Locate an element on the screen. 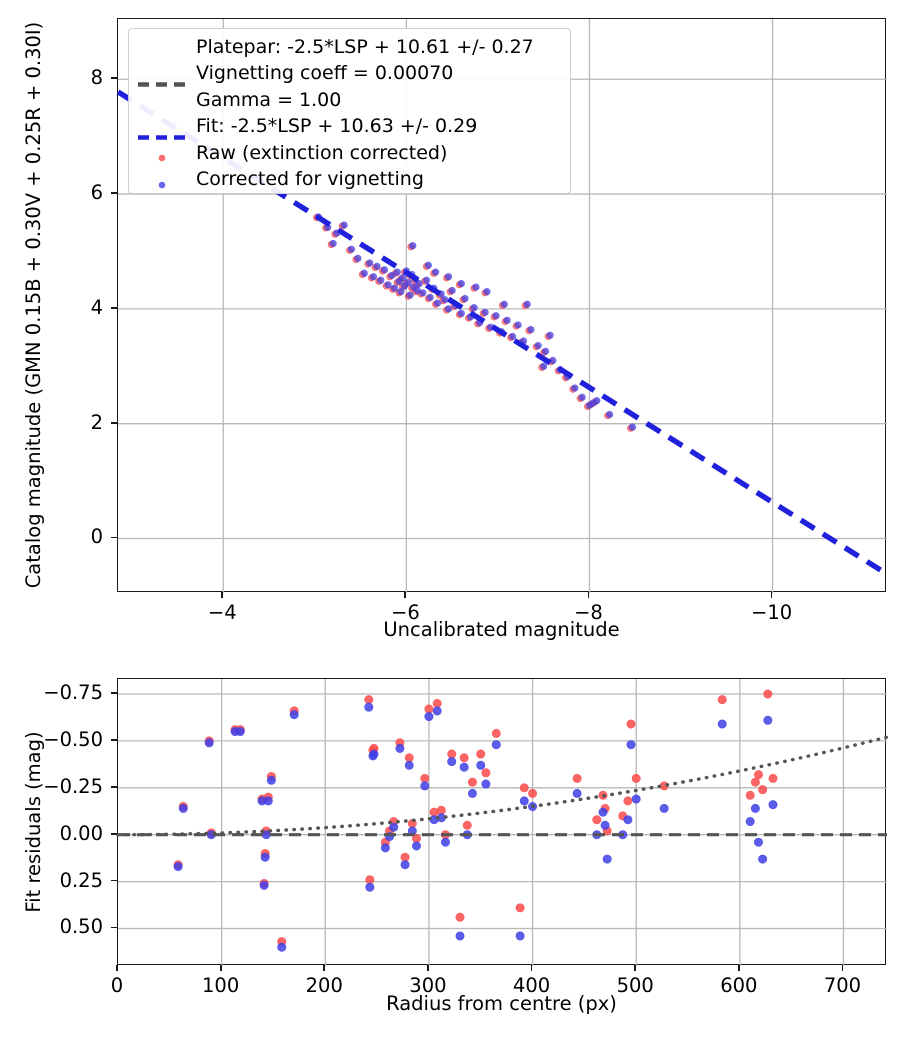 This screenshot has width=900, height=1050. x-tick-label: 600 is located at coordinates (739, 985).